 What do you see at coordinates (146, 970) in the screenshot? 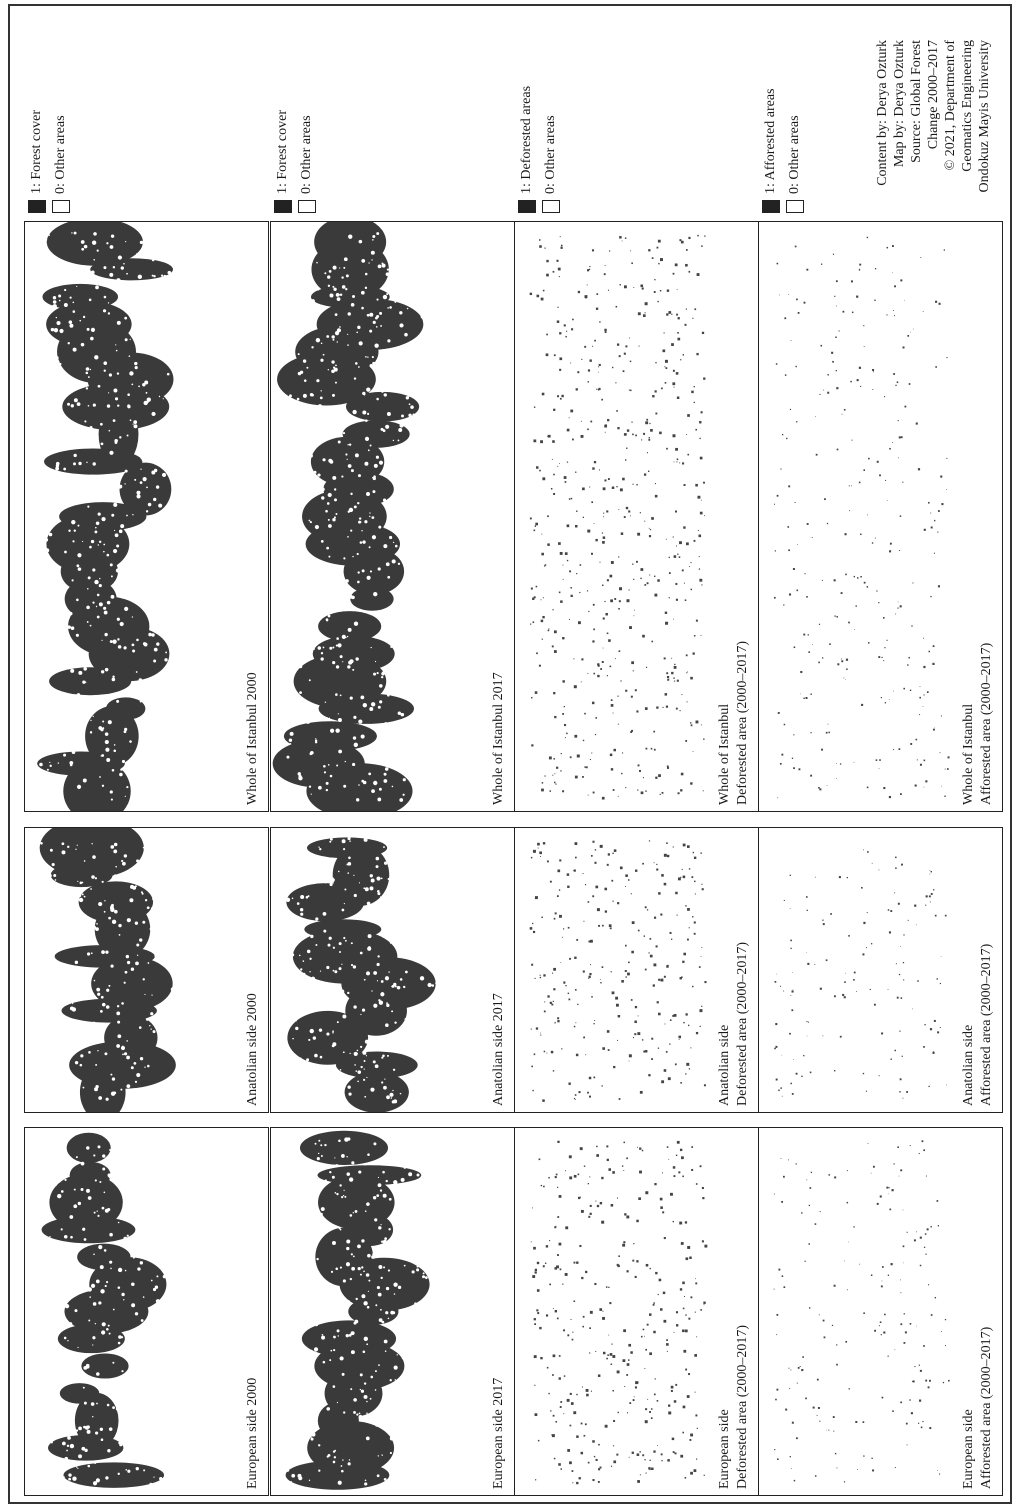
I see `map-panel: Anatolian side 2000` at bounding box center [146, 970].